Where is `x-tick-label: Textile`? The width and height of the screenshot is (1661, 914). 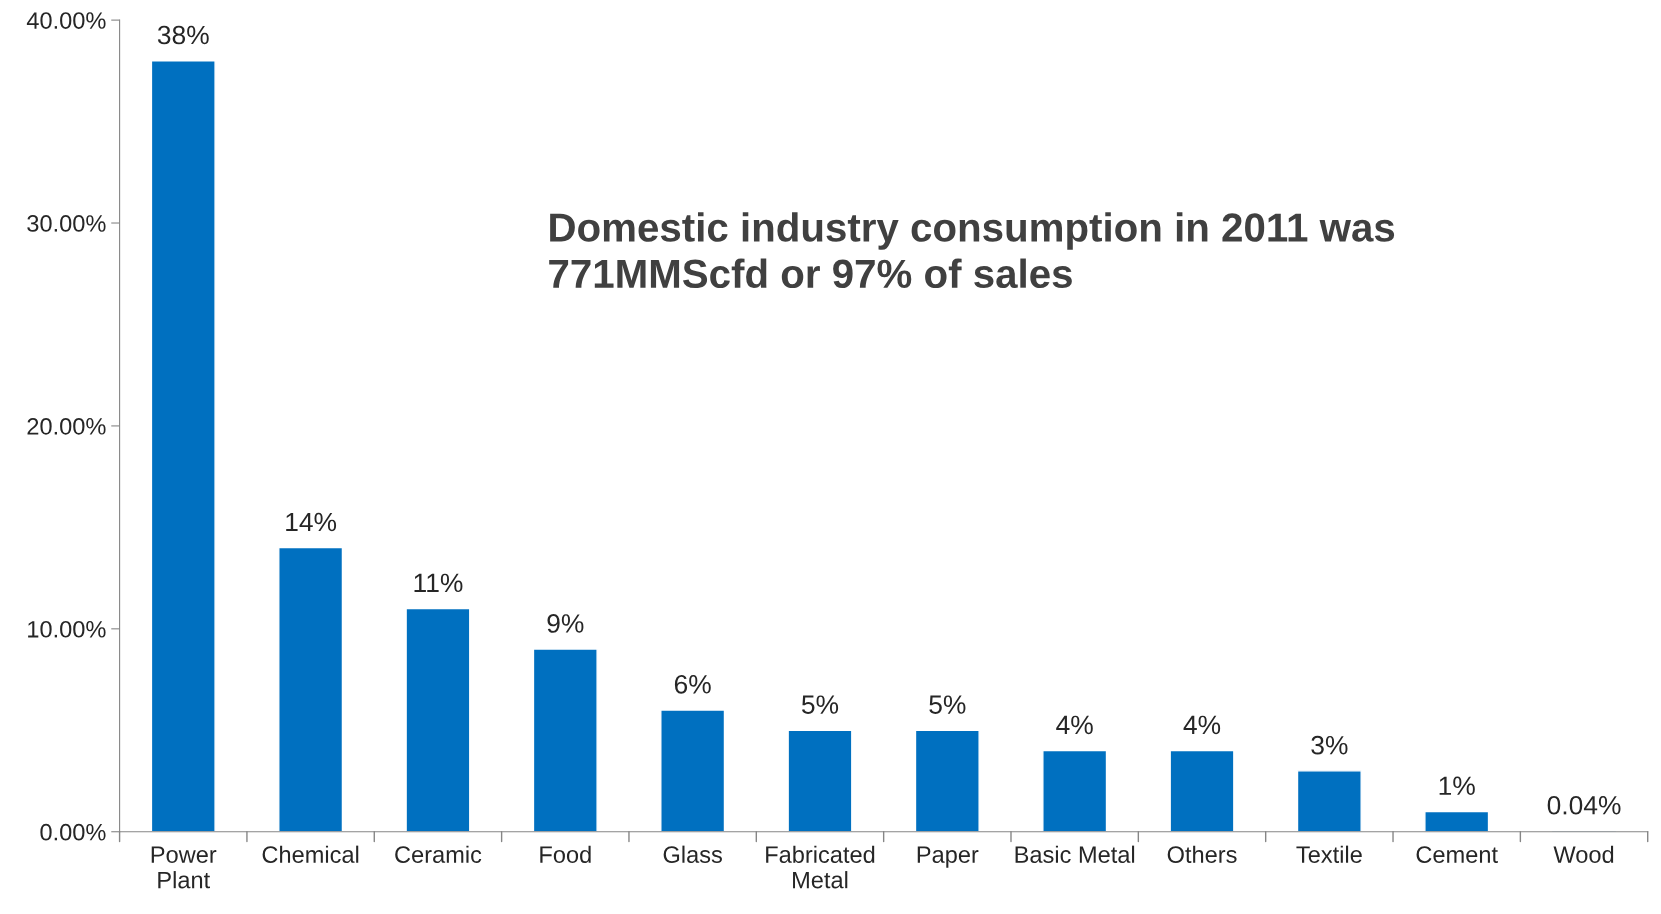
x-tick-label: Textile is located at coordinates (1329, 854).